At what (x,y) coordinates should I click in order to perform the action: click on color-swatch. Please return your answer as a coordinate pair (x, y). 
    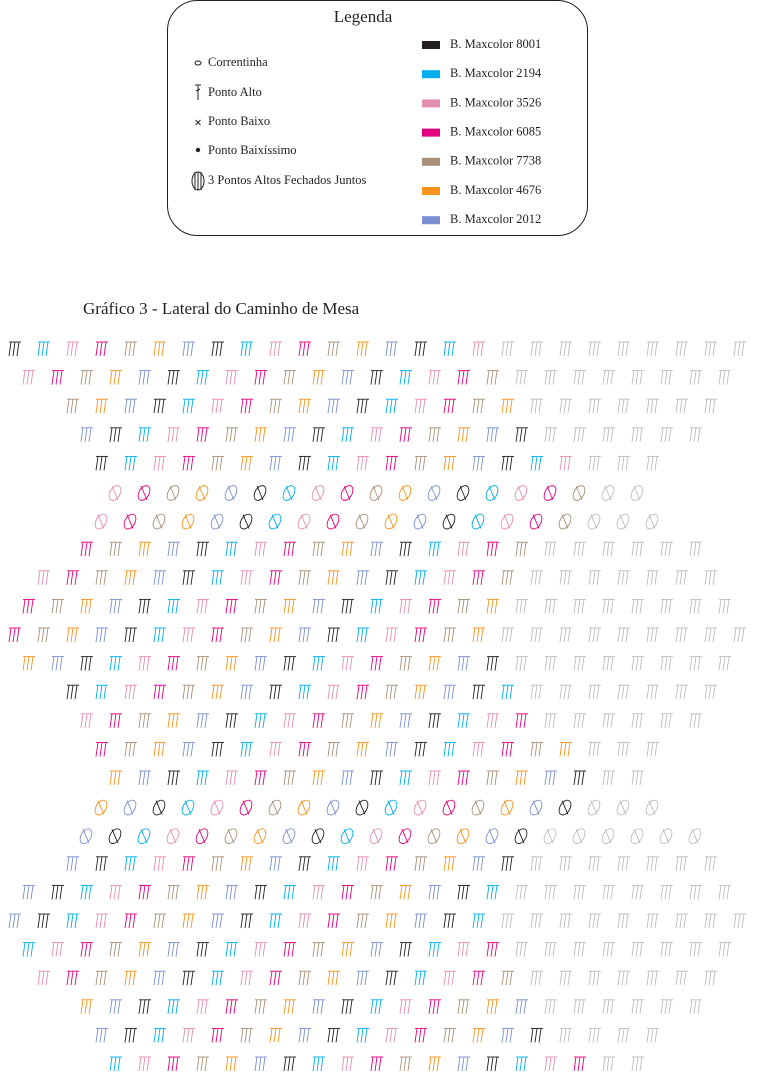
    Looking at the image, I should click on (431, 74).